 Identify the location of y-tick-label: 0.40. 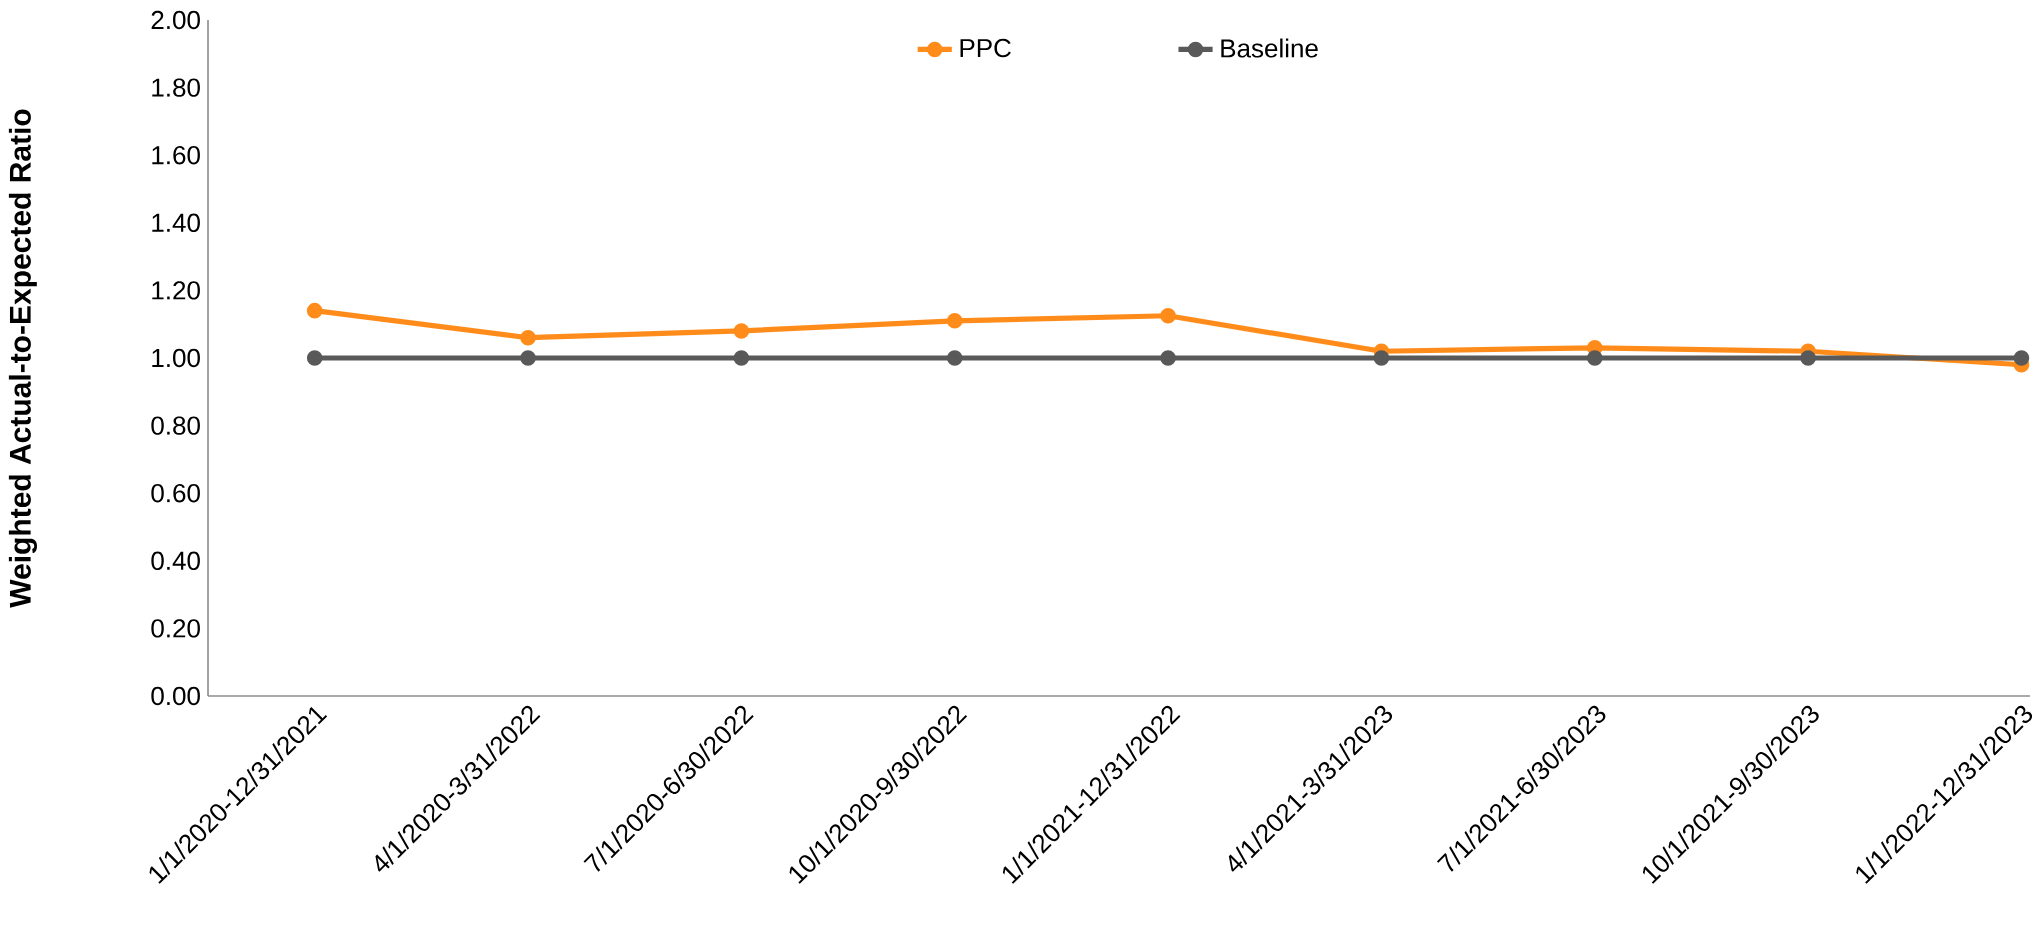
(175, 560).